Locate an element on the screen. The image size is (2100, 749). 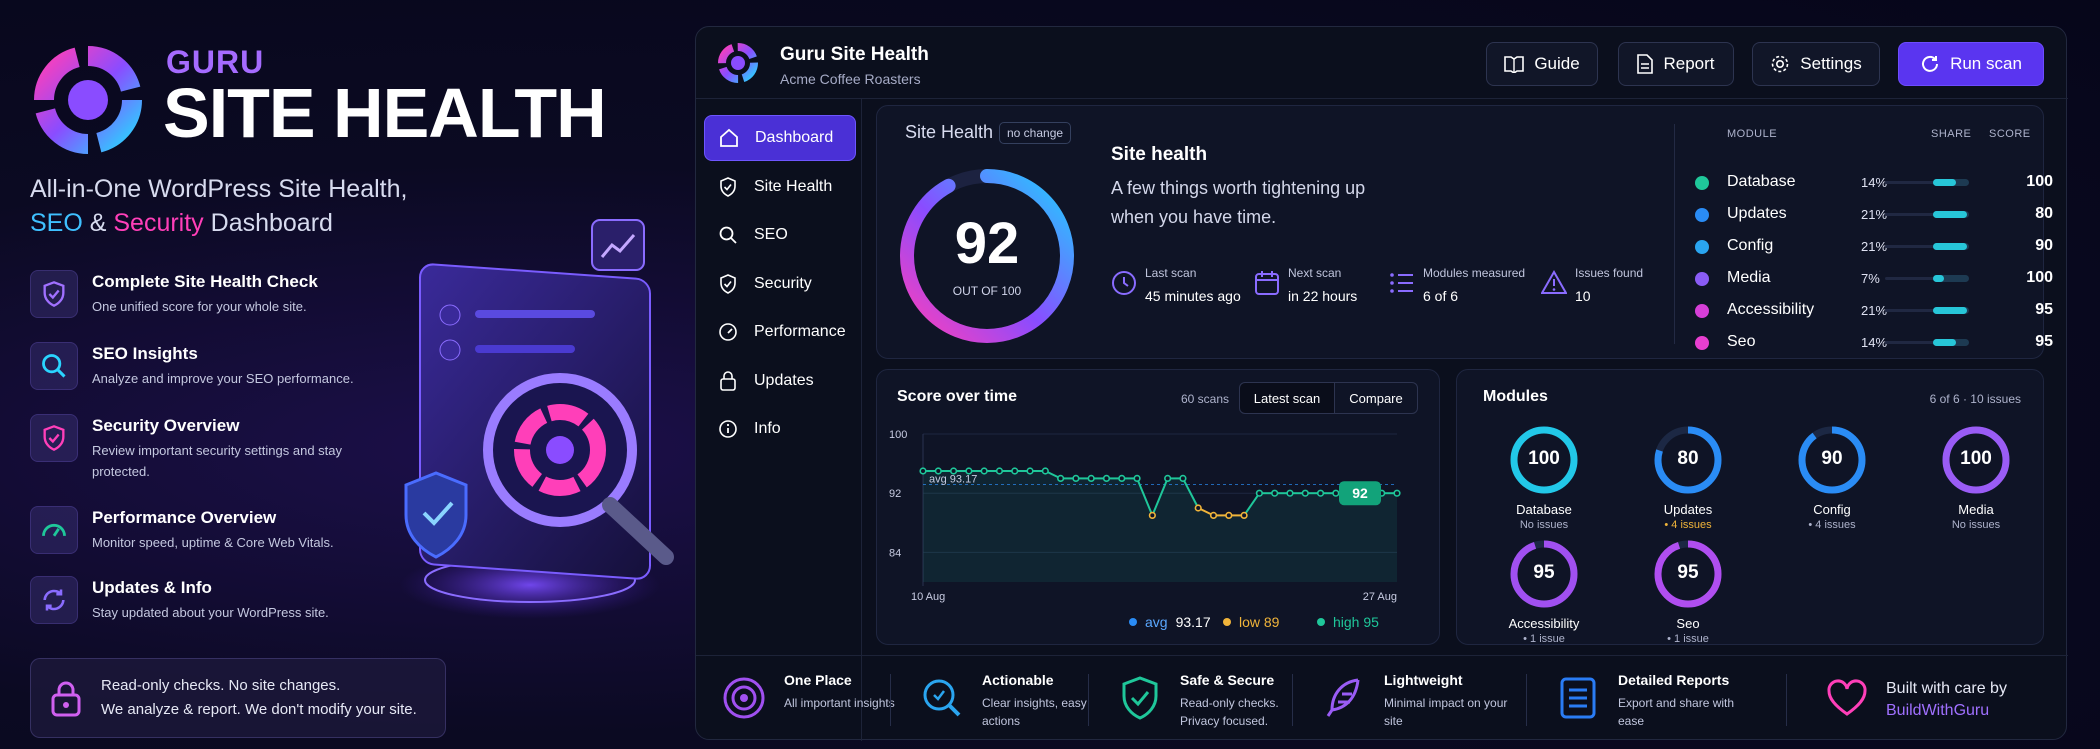
feather-icon is located at coordinates (1344, 698).